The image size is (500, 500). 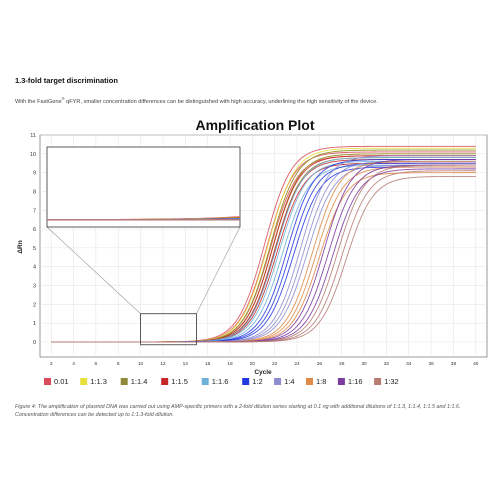 What do you see at coordinates (143, 187) in the screenshot?
I see `inset-panel` at bounding box center [143, 187].